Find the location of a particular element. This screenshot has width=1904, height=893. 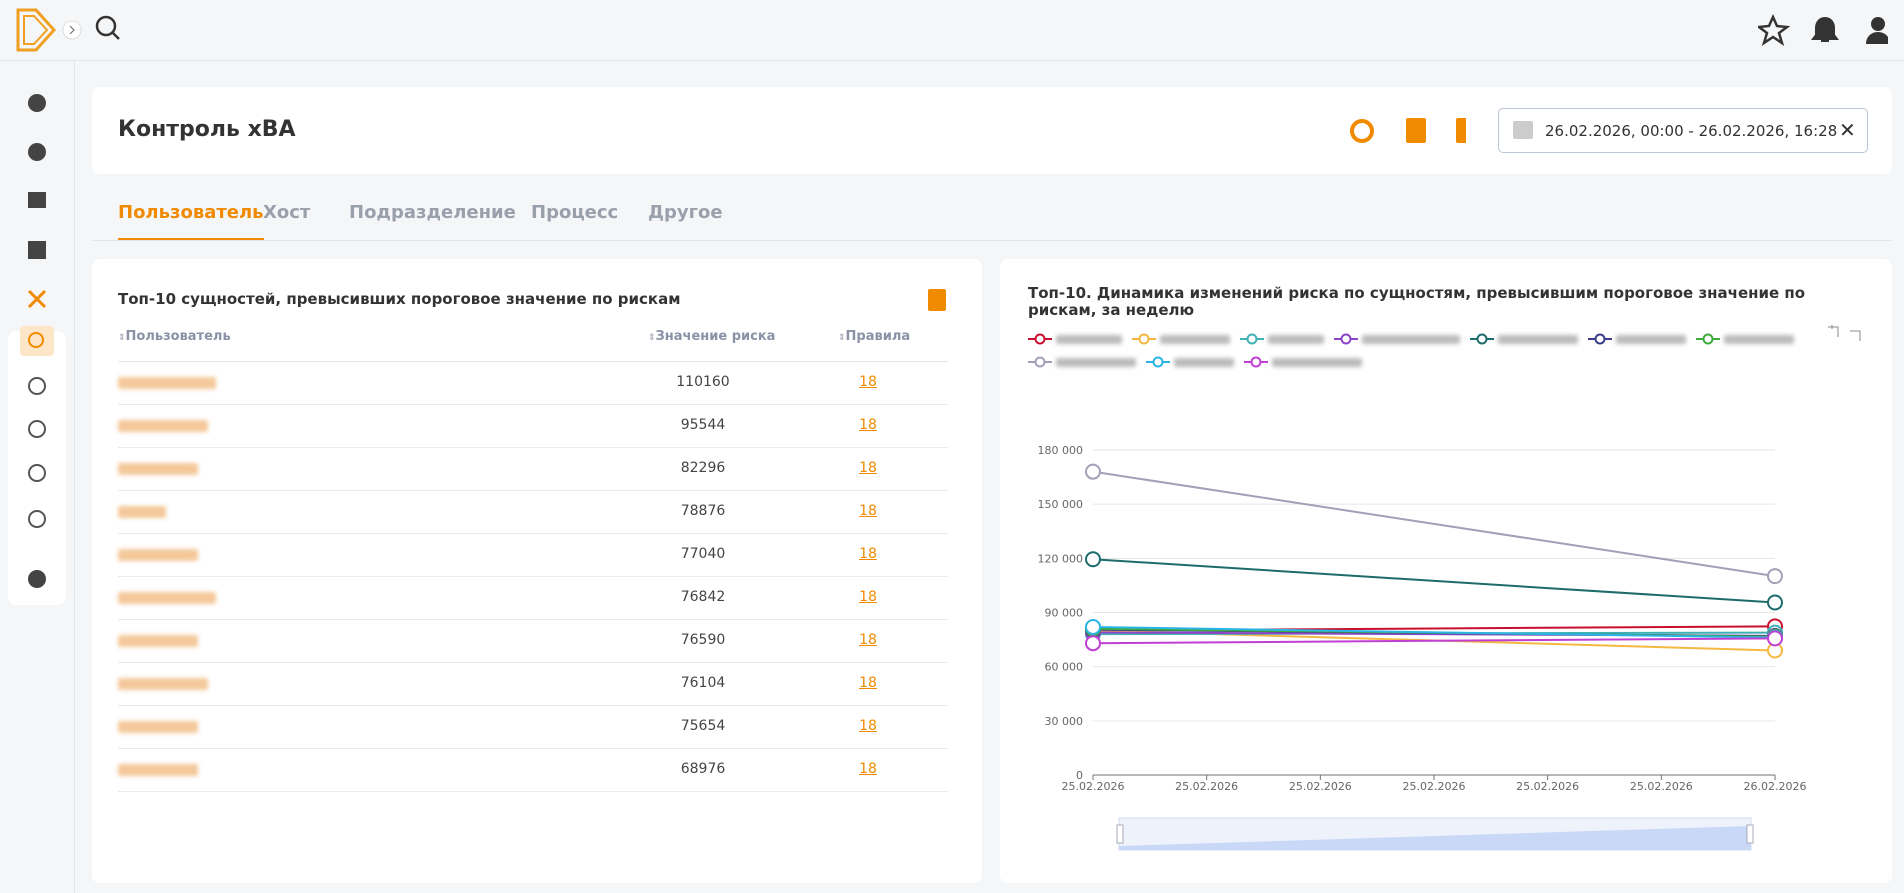

table-row: 82296 18 is located at coordinates (533, 469).